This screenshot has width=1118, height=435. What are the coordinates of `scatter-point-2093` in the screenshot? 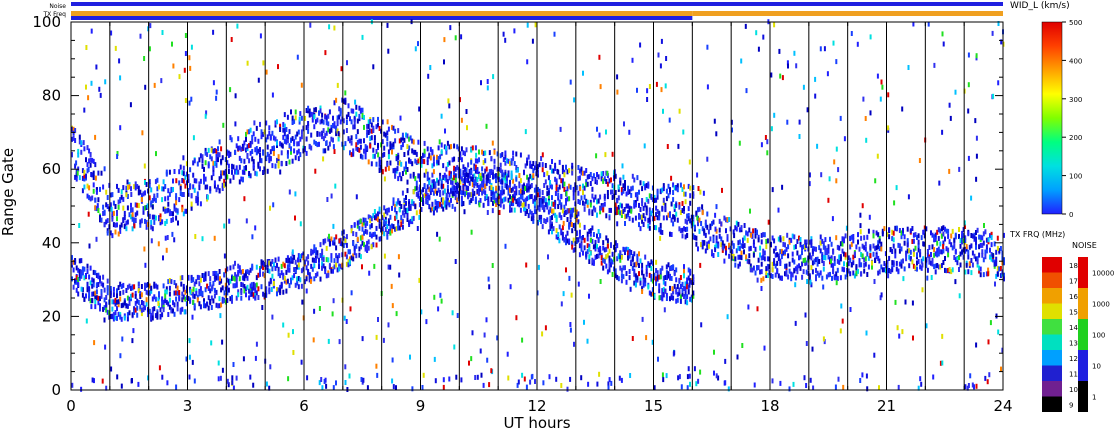 It's located at (260, 155).